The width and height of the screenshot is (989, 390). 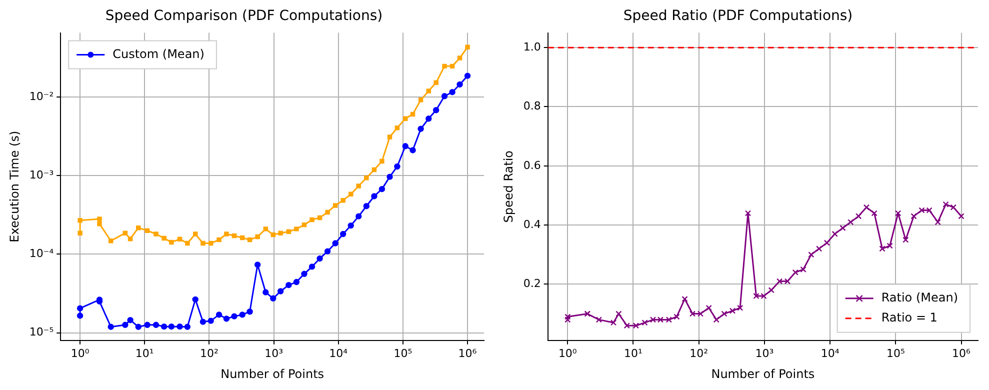 What do you see at coordinates (273, 353) in the screenshot?
I see `x-tick-label: 10³` at bounding box center [273, 353].